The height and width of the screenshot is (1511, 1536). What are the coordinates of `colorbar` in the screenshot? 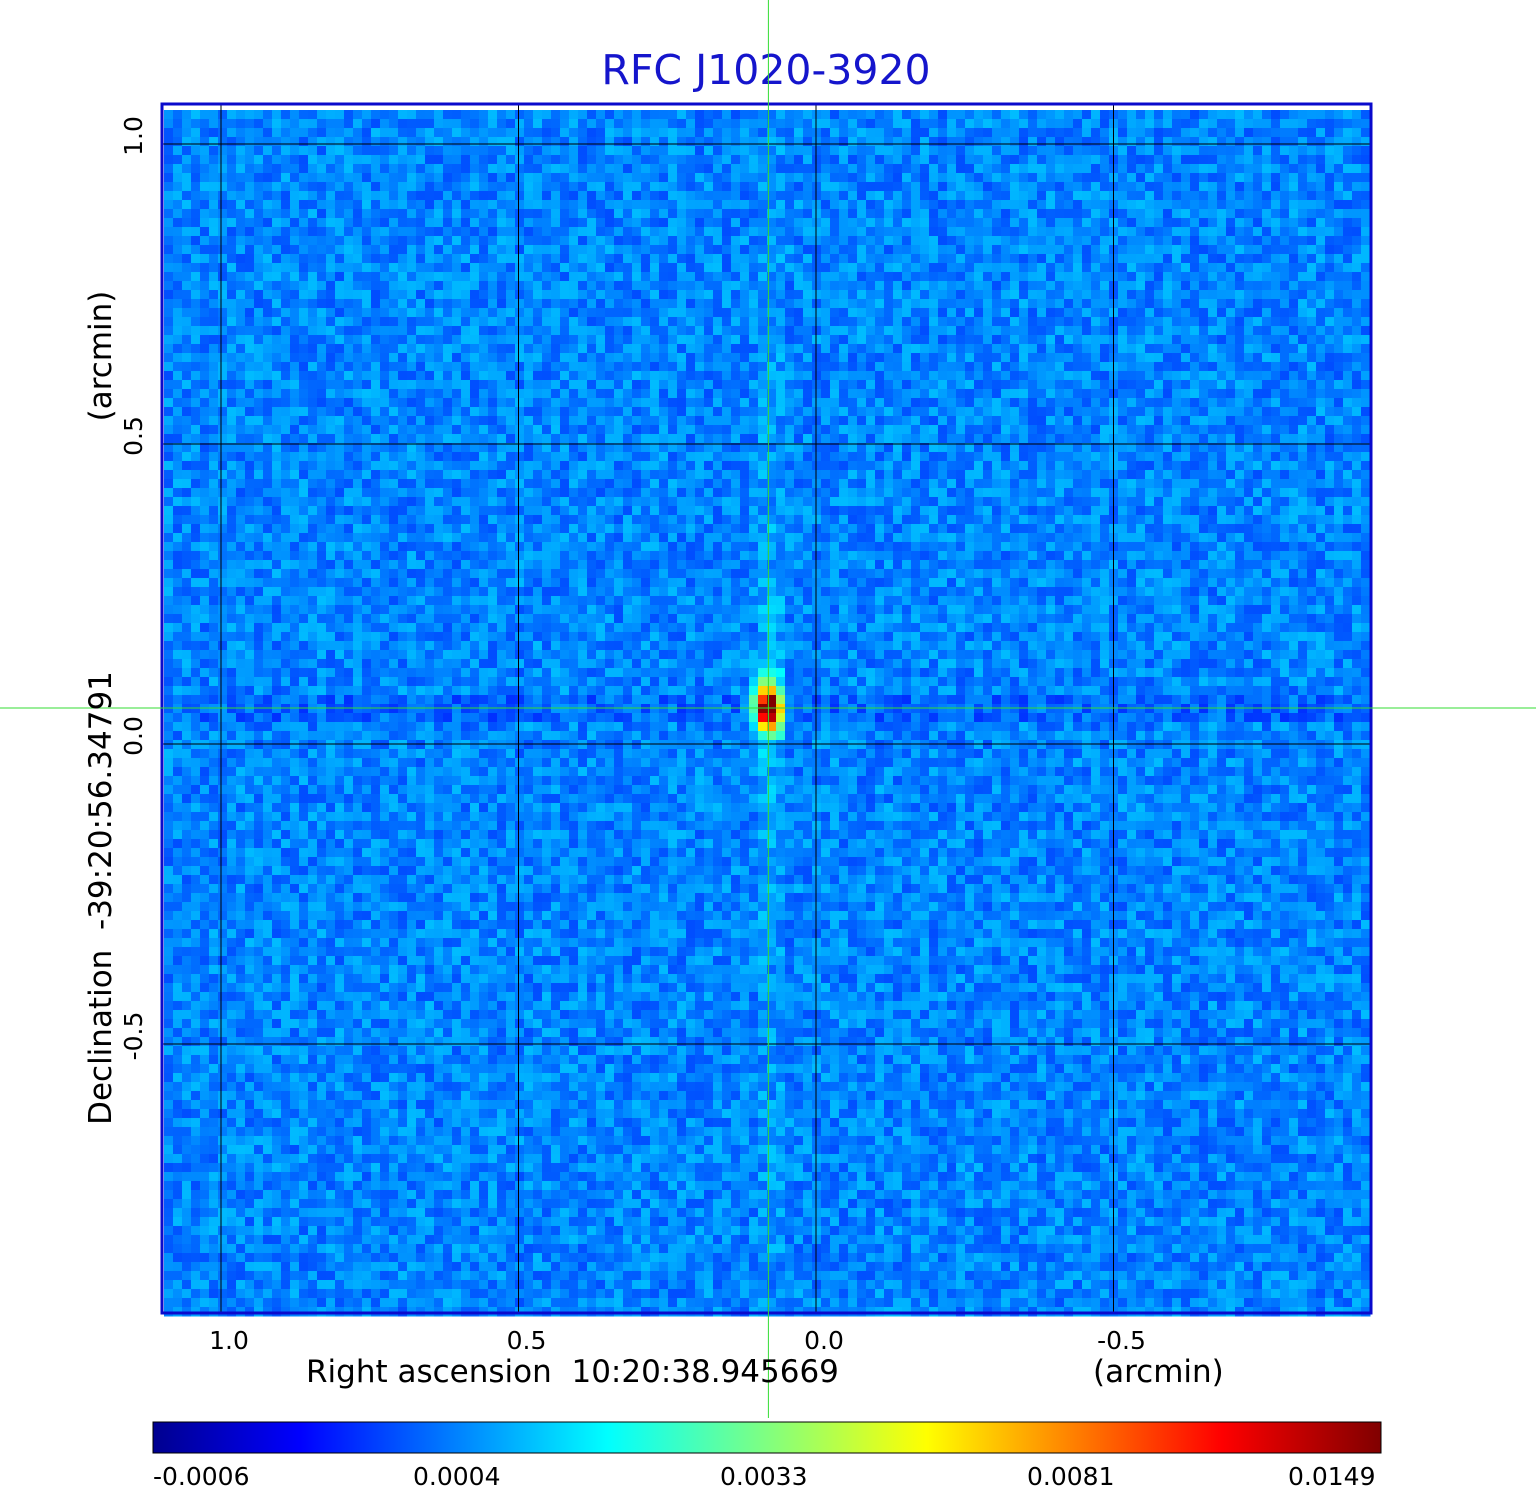 It's located at (767, 1437).